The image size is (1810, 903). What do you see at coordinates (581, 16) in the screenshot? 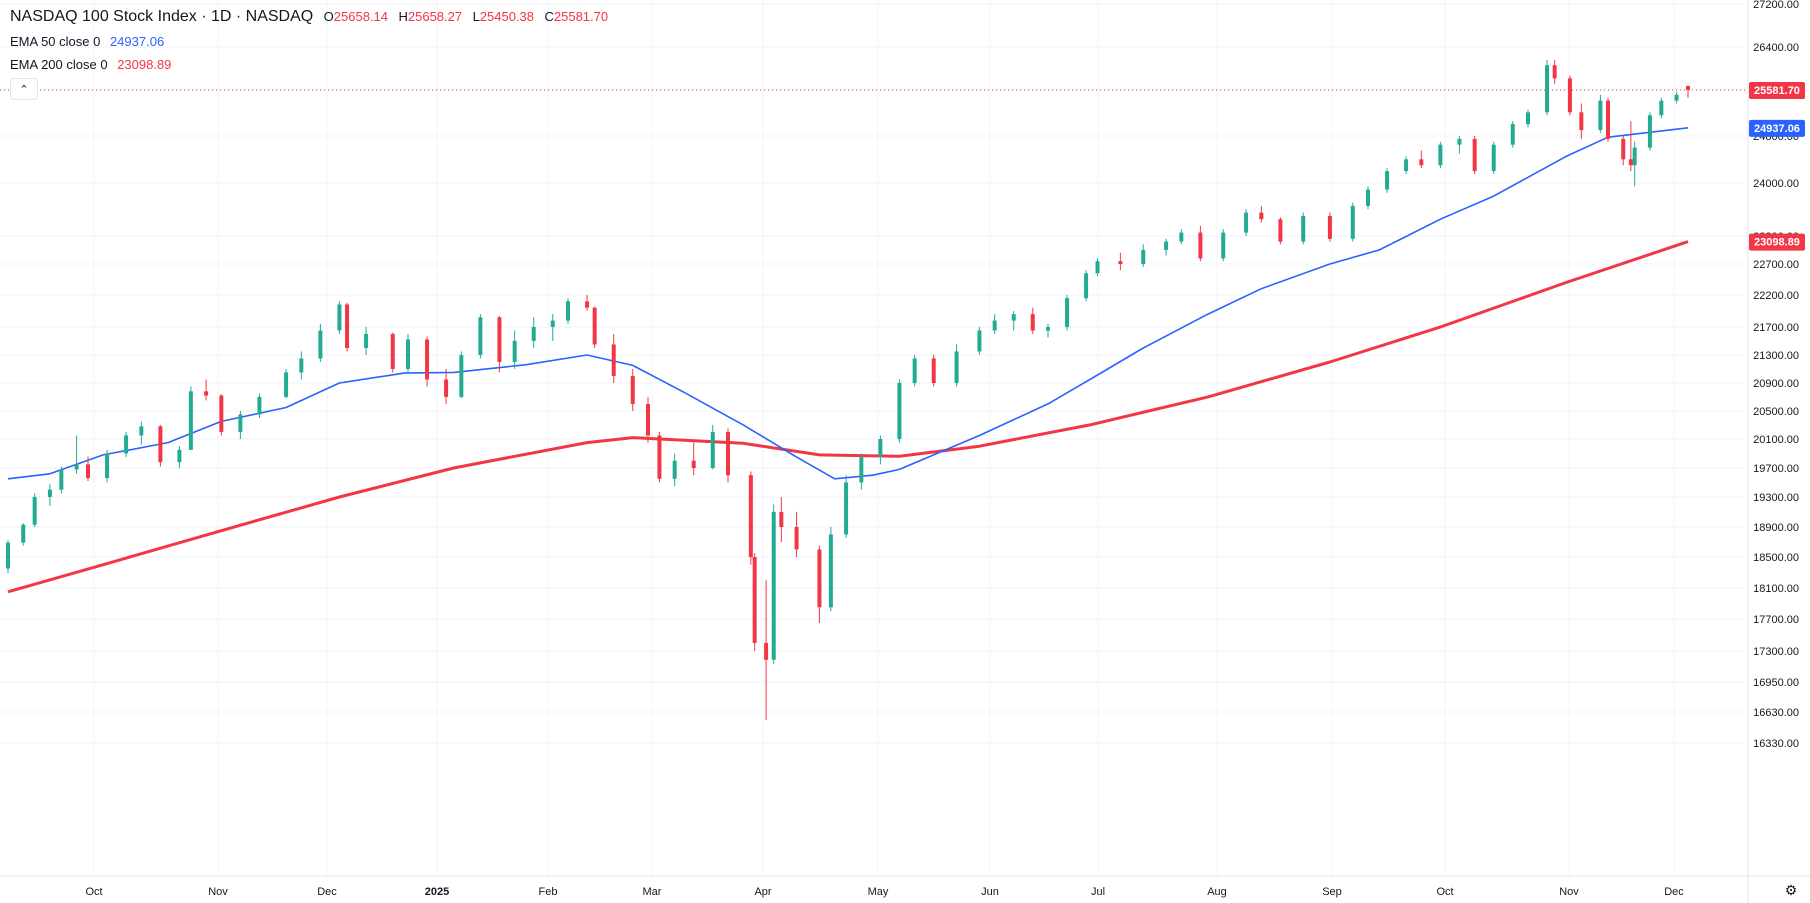
I see `close-value: 25581.70` at bounding box center [581, 16].